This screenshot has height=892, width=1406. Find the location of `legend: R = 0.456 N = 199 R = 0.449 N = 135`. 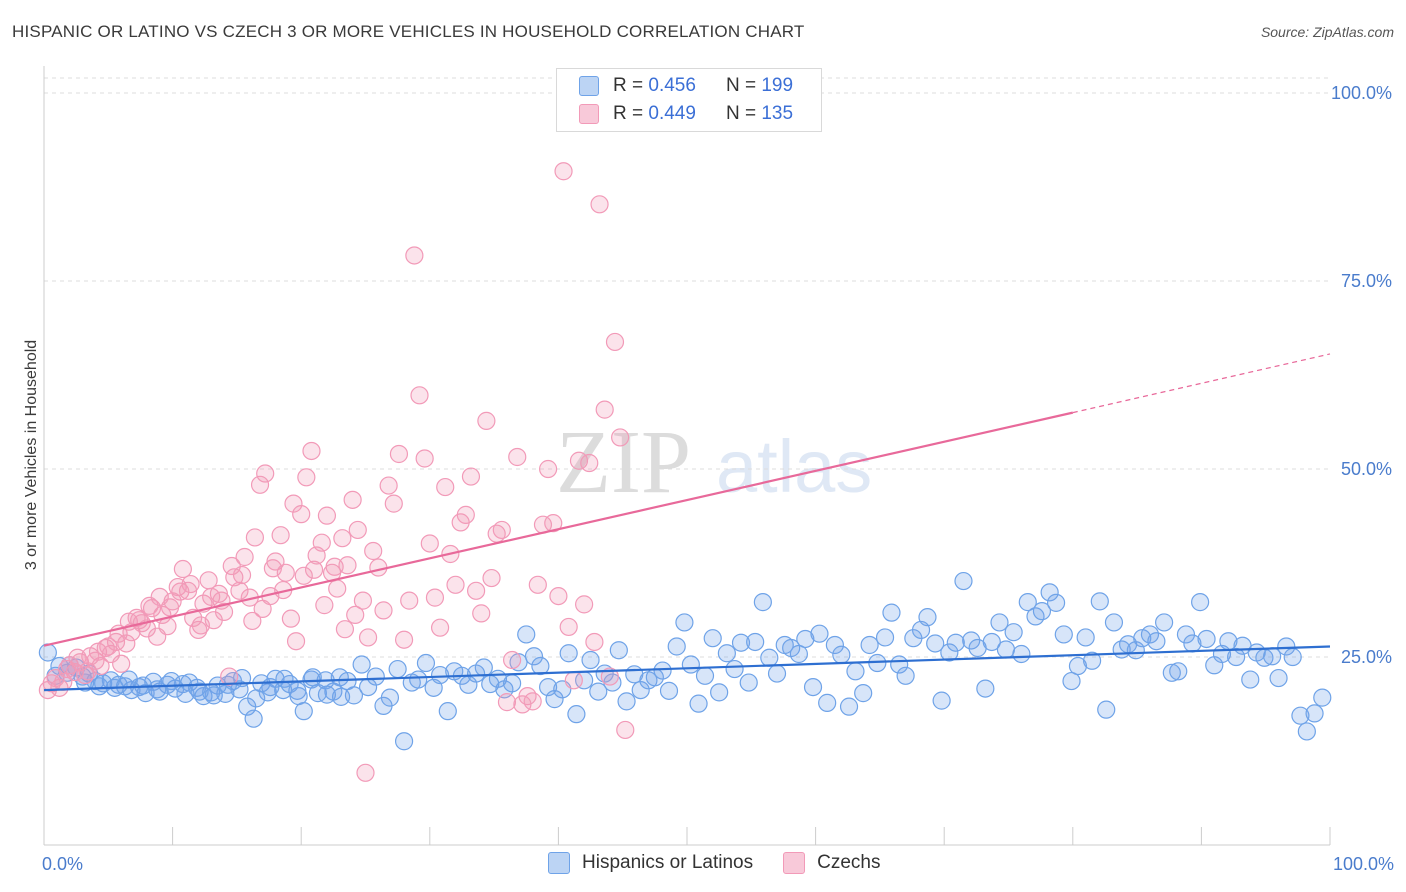

legend: R = 0.456 N = 199 R = 0.449 N = 135 is located at coordinates (689, 100).